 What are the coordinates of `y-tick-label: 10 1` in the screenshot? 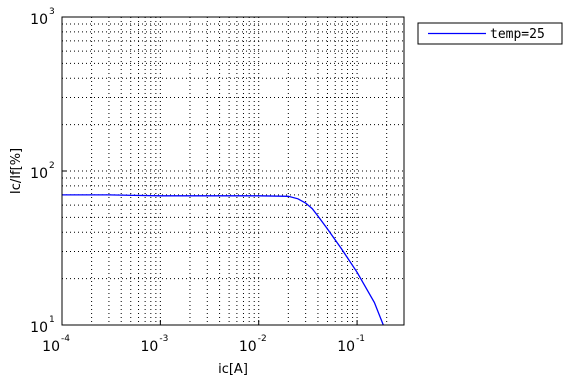 It's located at (48, 325).